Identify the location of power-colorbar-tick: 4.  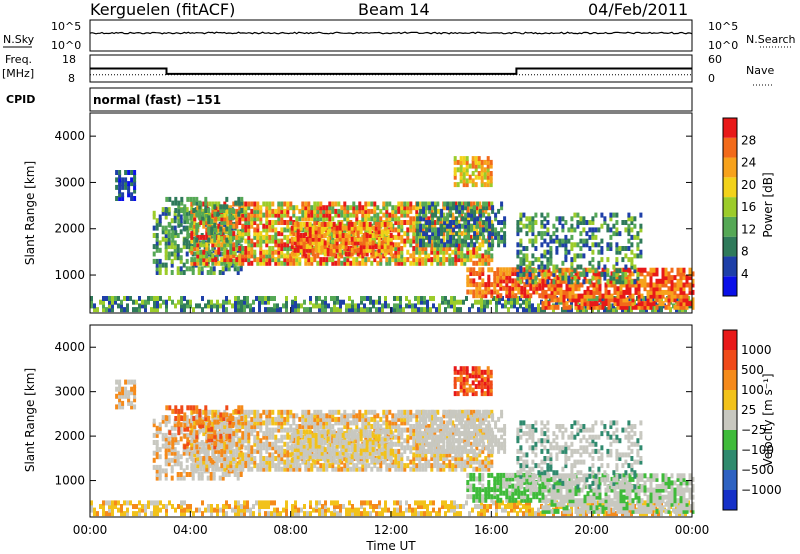
(745, 274).